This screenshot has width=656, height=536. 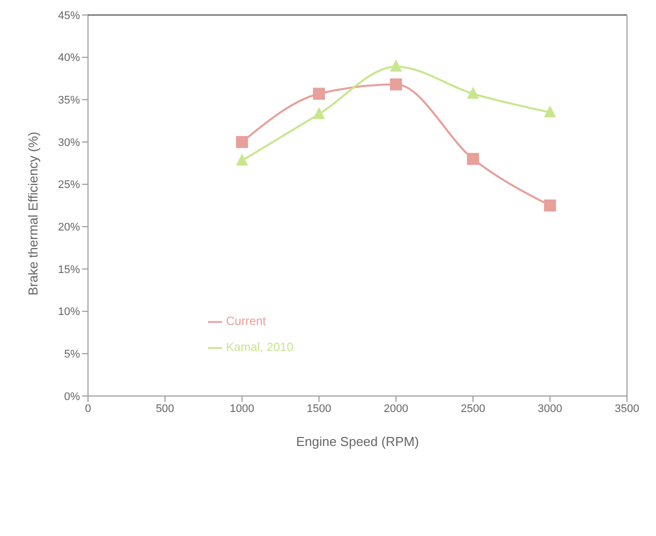 What do you see at coordinates (88, 408) in the screenshot?
I see `x-tick-label: 0` at bounding box center [88, 408].